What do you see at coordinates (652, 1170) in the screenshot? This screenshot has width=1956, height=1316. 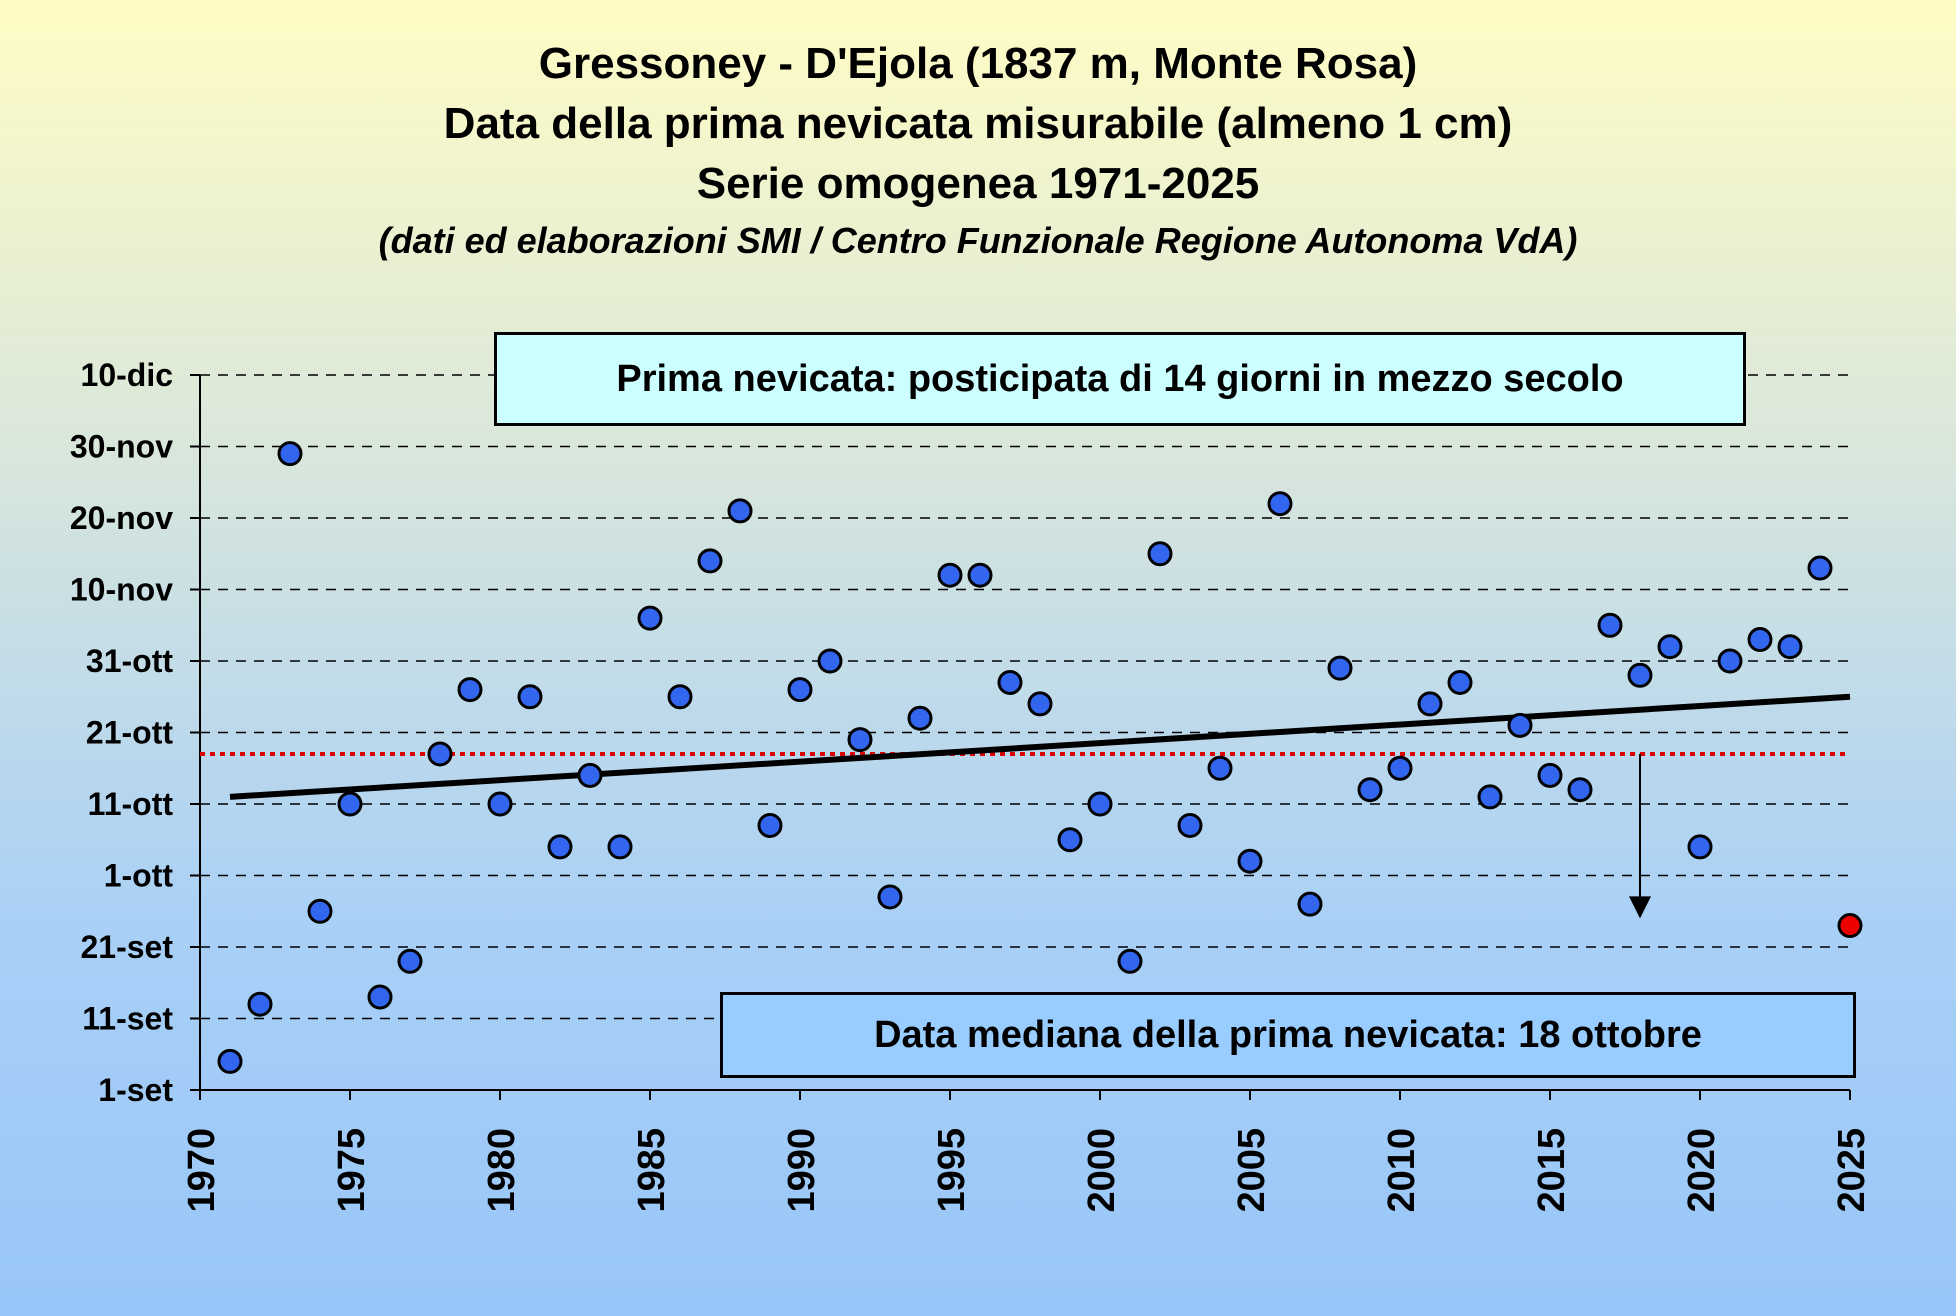 I see `x-tick-label: 1985` at bounding box center [652, 1170].